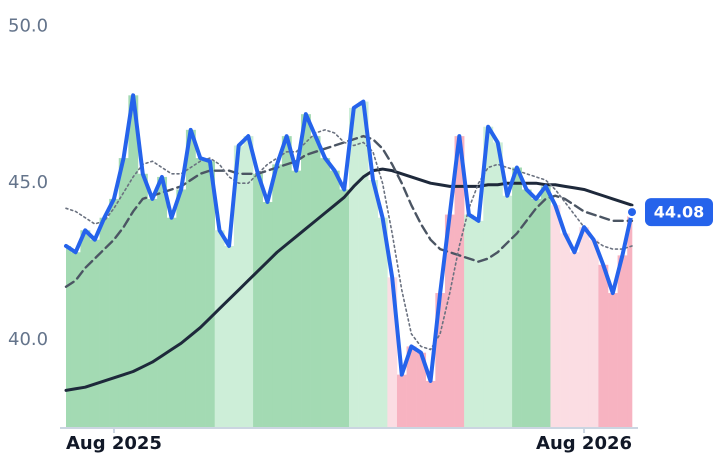  I want to click on value-label: 44.08, so click(679, 212).